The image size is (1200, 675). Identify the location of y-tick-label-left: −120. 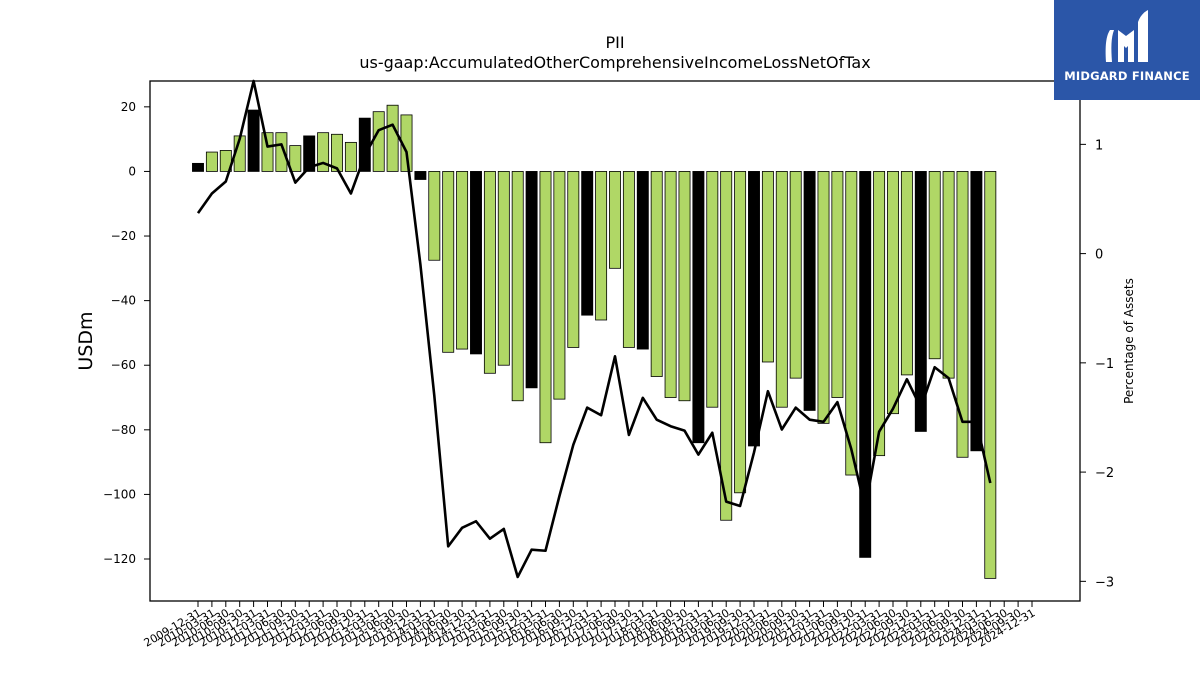
(119, 559).